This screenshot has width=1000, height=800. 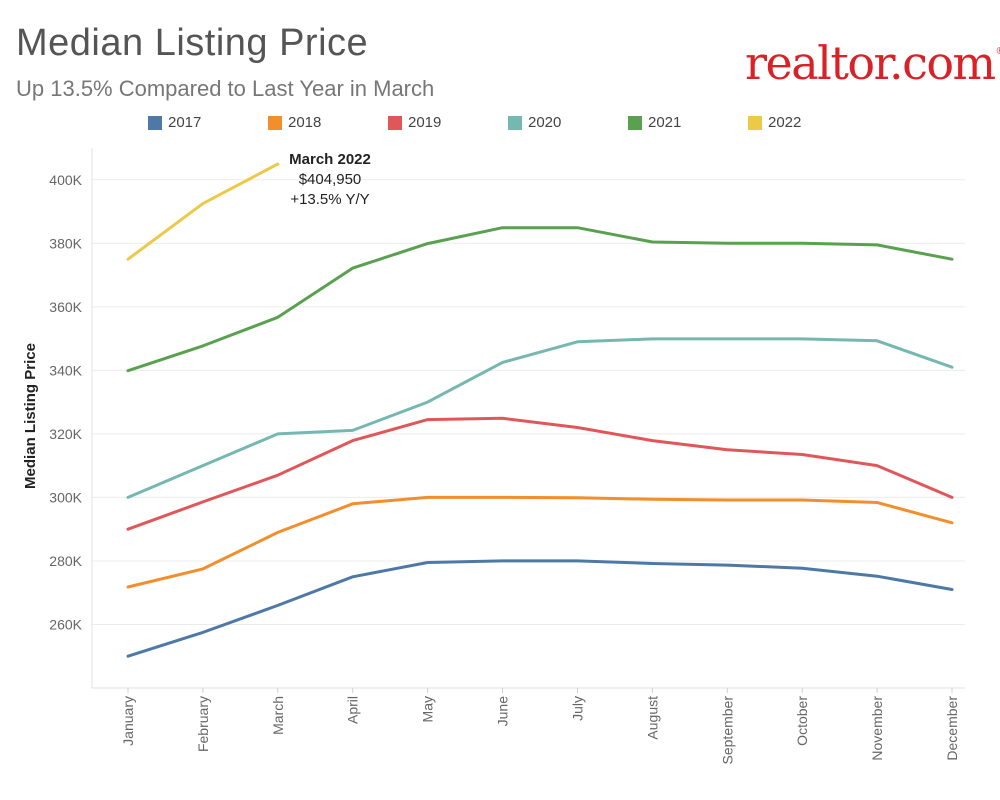 What do you see at coordinates (192, 43) in the screenshot?
I see `chart-title: Median Listing Price` at bounding box center [192, 43].